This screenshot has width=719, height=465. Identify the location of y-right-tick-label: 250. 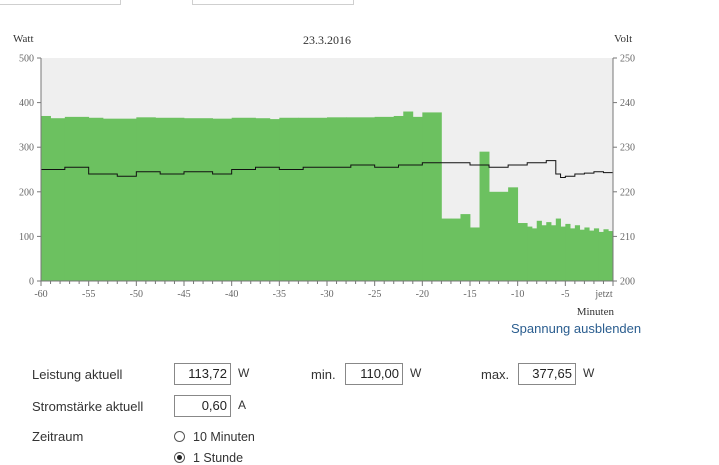
(627, 59).